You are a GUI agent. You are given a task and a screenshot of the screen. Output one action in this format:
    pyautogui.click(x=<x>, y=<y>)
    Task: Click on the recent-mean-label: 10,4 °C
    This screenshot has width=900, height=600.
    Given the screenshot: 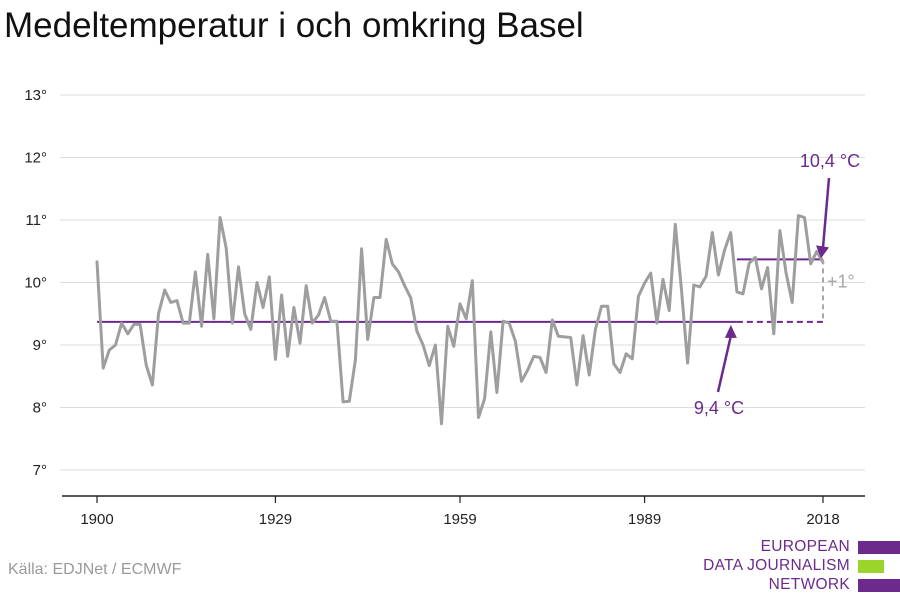 What is the action you would take?
    pyautogui.click(x=830, y=161)
    